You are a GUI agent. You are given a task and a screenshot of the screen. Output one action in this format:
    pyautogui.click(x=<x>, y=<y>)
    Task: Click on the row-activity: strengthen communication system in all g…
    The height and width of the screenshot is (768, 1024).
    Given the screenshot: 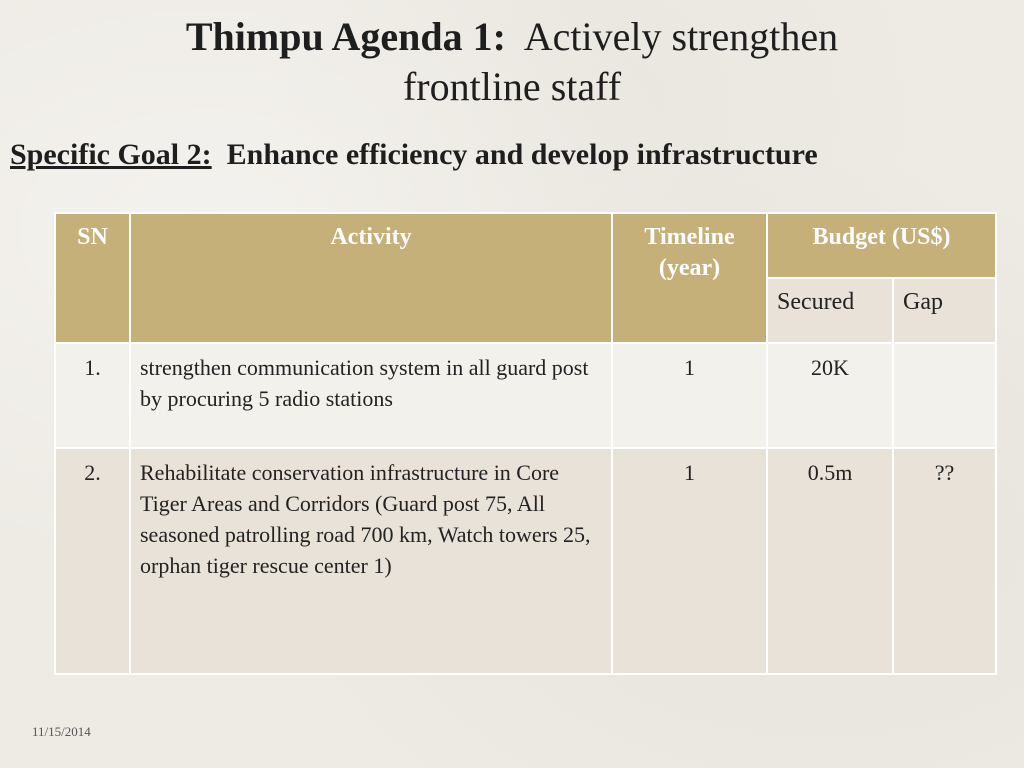 What is the action you would take?
    pyautogui.click(x=371, y=395)
    